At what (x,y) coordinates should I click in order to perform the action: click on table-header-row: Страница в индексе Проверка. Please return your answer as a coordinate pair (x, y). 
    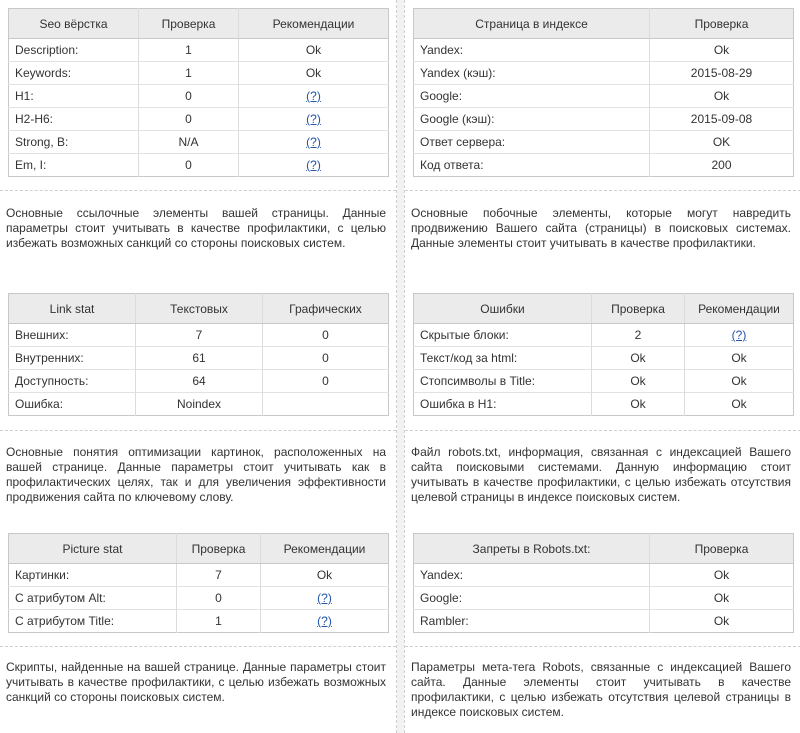
    Looking at the image, I should click on (603, 23).